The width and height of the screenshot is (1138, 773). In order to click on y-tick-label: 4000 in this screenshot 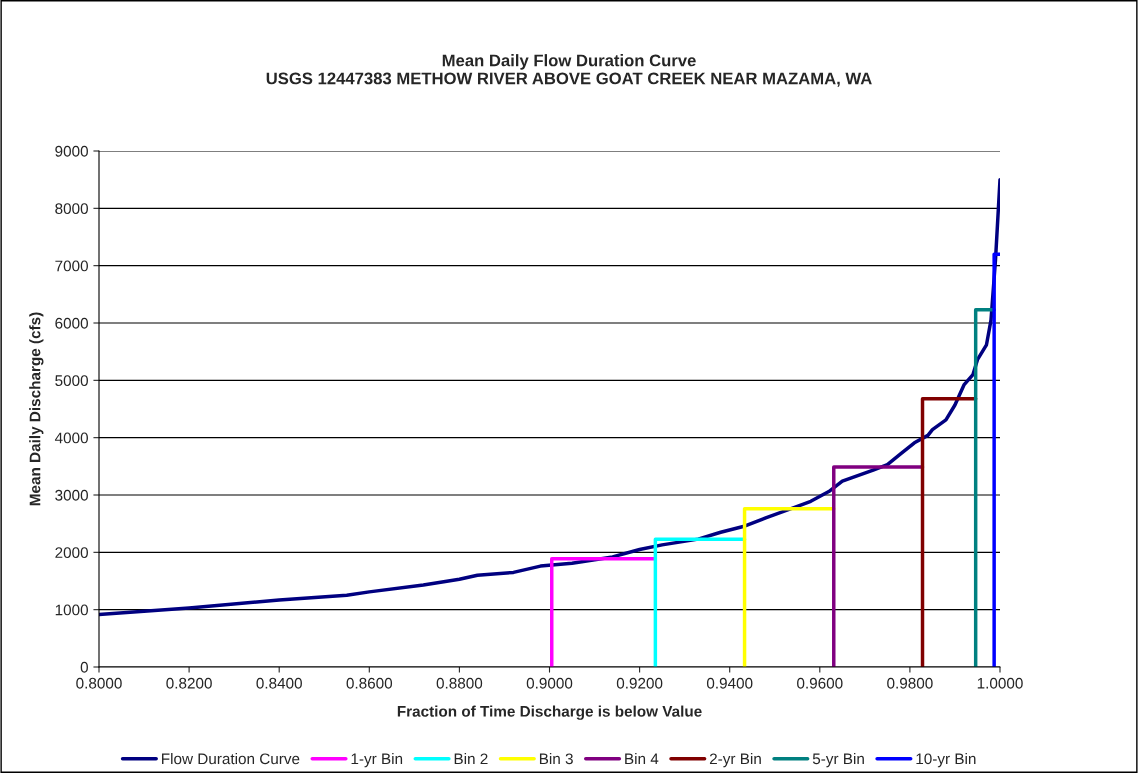, I will do `click(71, 438)`.